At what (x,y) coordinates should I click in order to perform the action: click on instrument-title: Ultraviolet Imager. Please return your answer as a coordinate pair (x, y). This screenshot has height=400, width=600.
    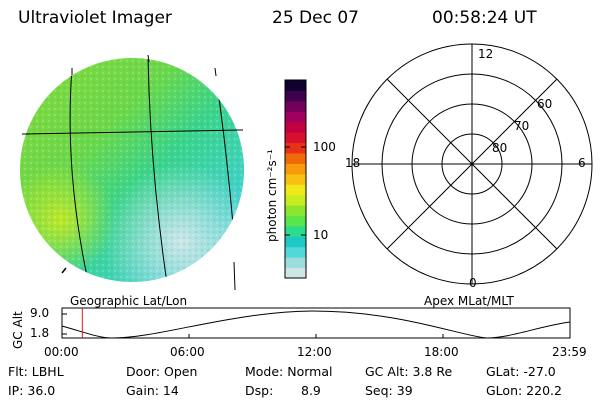
    Looking at the image, I should click on (95, 18).